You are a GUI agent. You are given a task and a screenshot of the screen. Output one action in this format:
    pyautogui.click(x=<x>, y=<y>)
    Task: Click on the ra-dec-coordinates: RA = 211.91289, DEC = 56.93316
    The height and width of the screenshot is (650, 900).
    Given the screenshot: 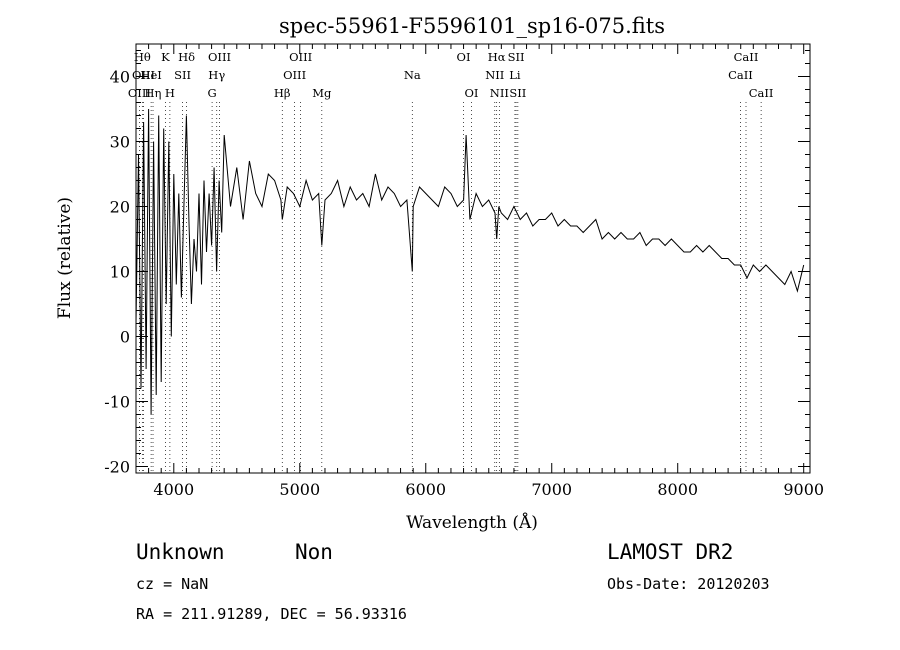 What is the action you would take?
    pyautogui.click(x=271, y=614)
    